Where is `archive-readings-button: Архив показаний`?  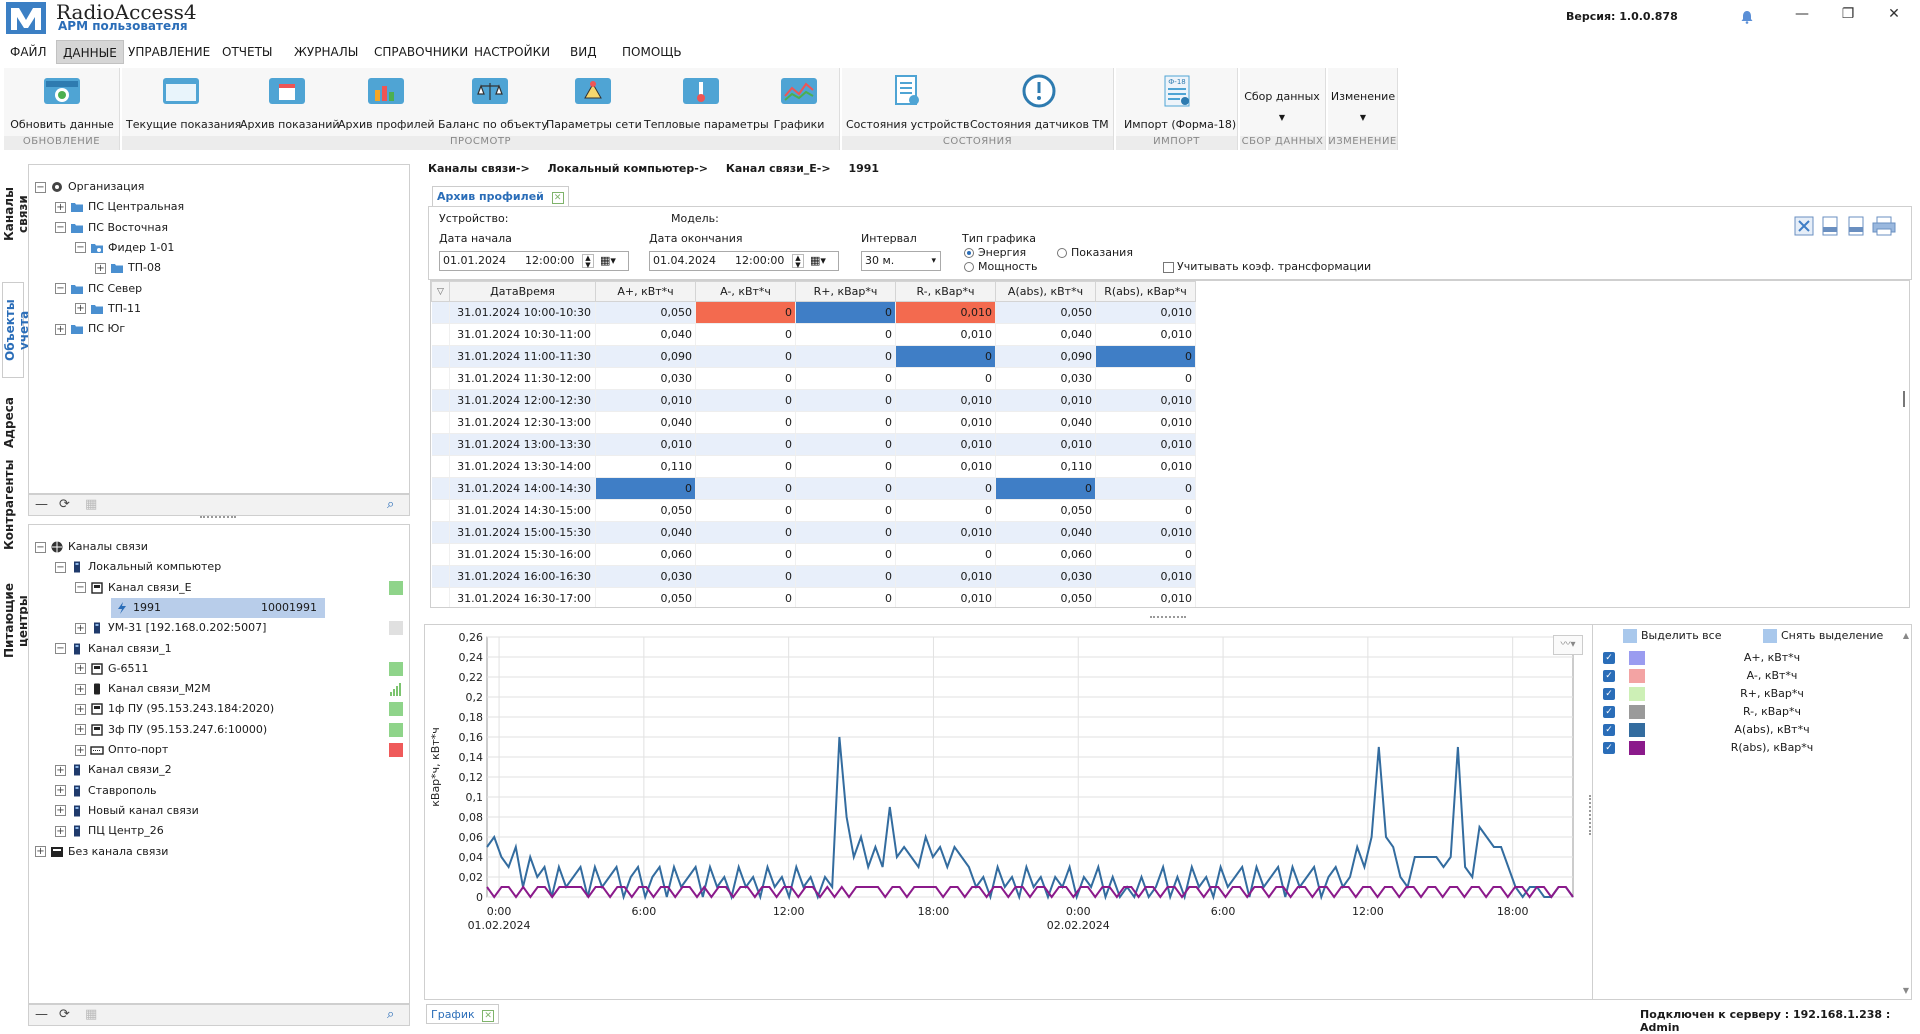 archive-readings-button: Архив показаний is located at coordinates (290, 104).